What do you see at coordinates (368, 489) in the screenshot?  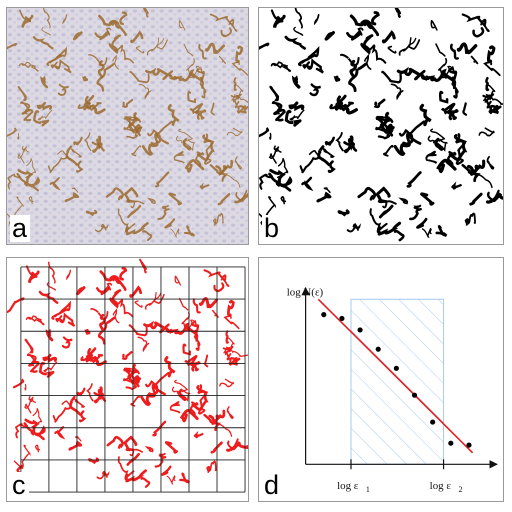 I see `tick-subscript-eps1: 1` at bounding box center [368, 489].